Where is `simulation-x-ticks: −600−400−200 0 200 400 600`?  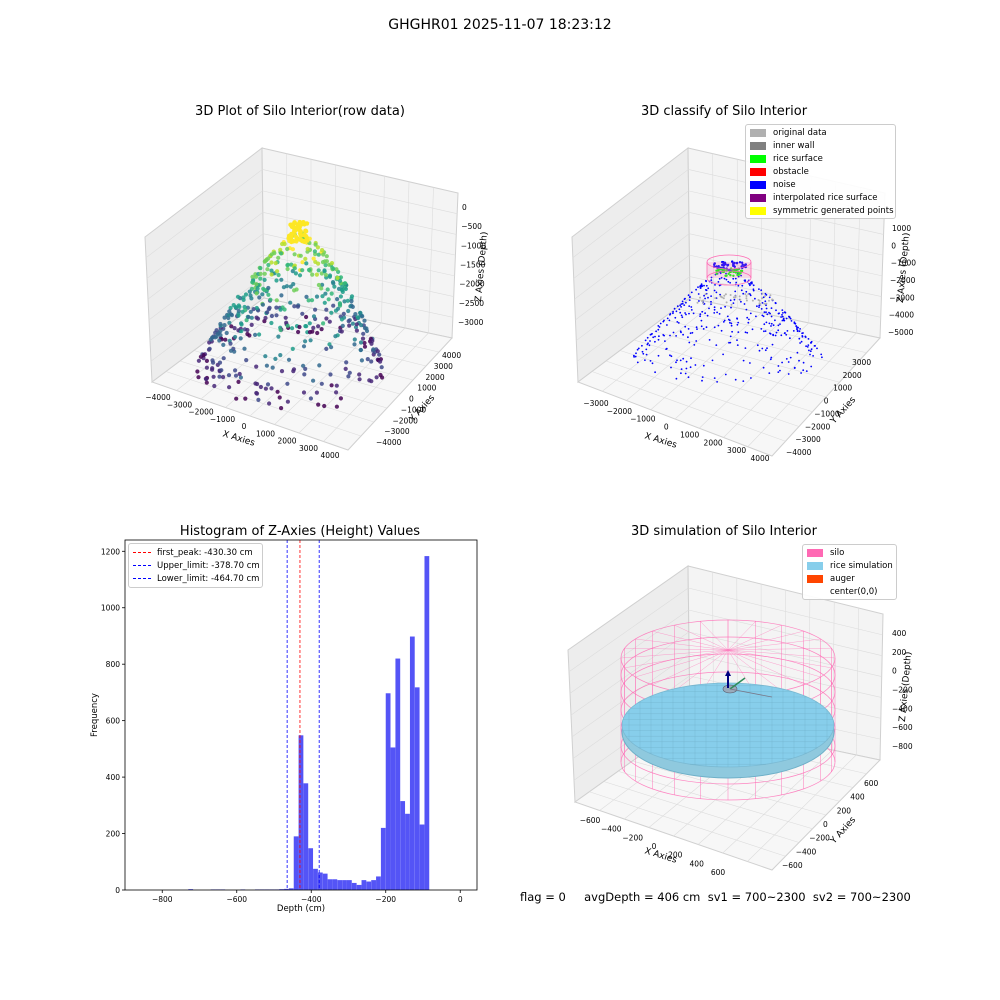 simulation-x-ticks: −600−400−200 0 200 400 600 is located at coordinates (653, 846).